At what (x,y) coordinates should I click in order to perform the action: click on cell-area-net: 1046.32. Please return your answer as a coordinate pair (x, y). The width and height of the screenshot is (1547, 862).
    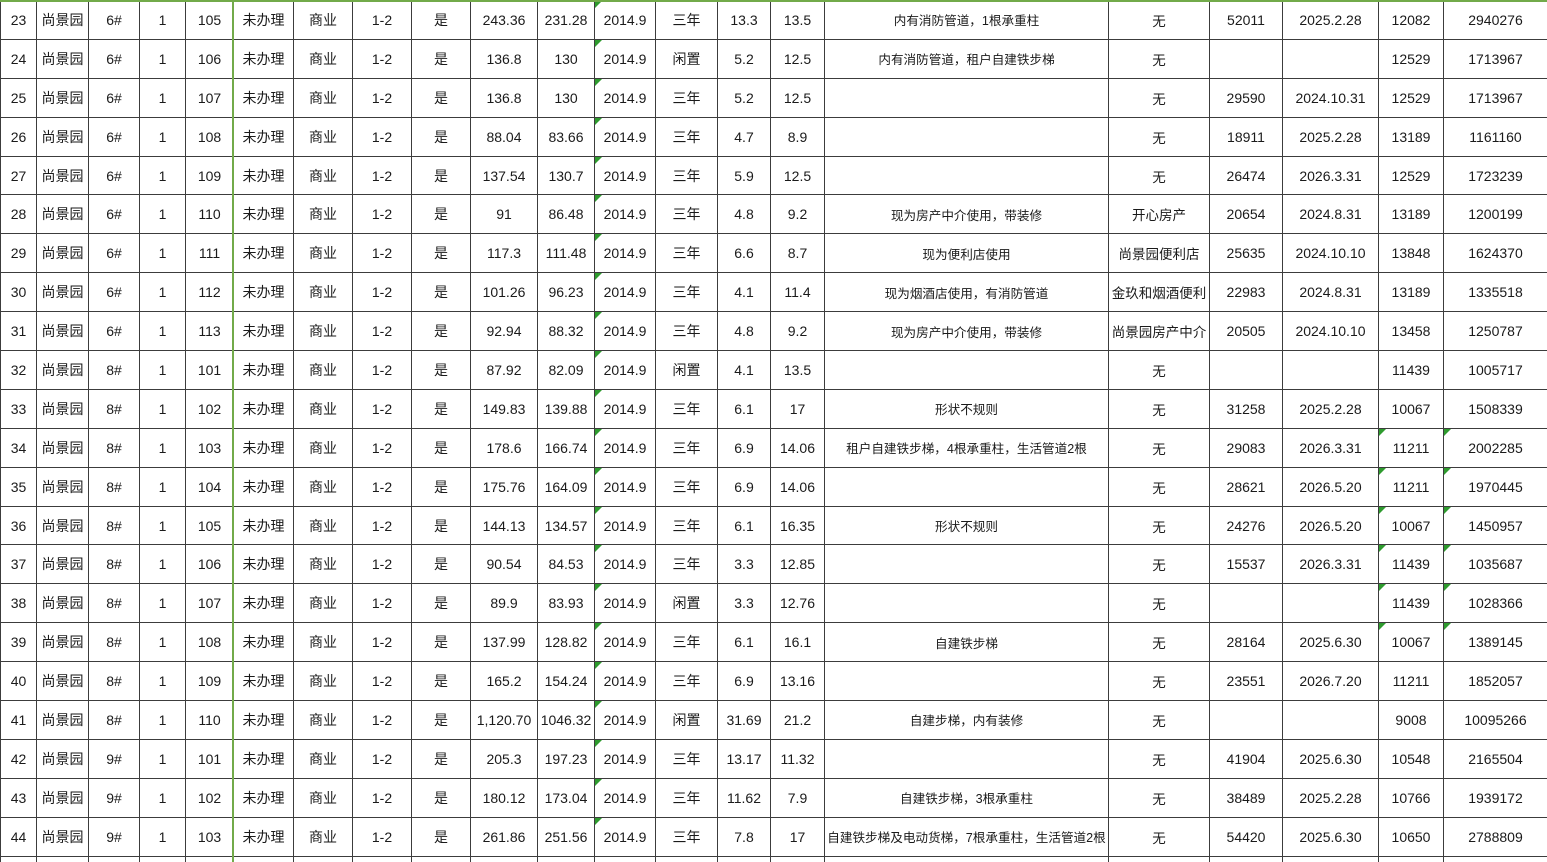
    Looking at the image, I should click on (566, 720).